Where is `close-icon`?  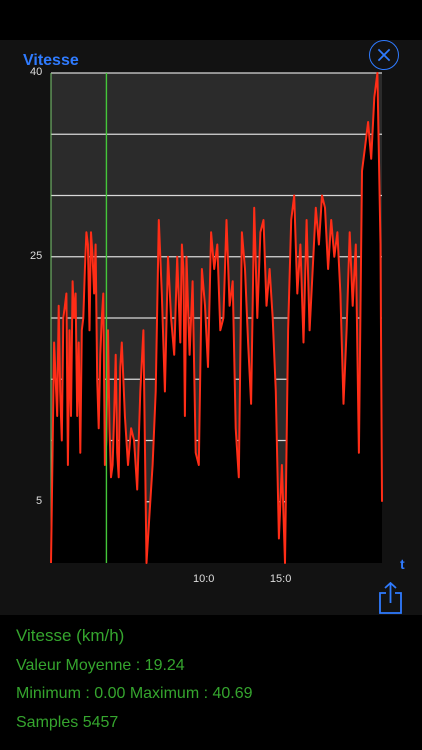 close-icon is located at coordinates (384, 55).